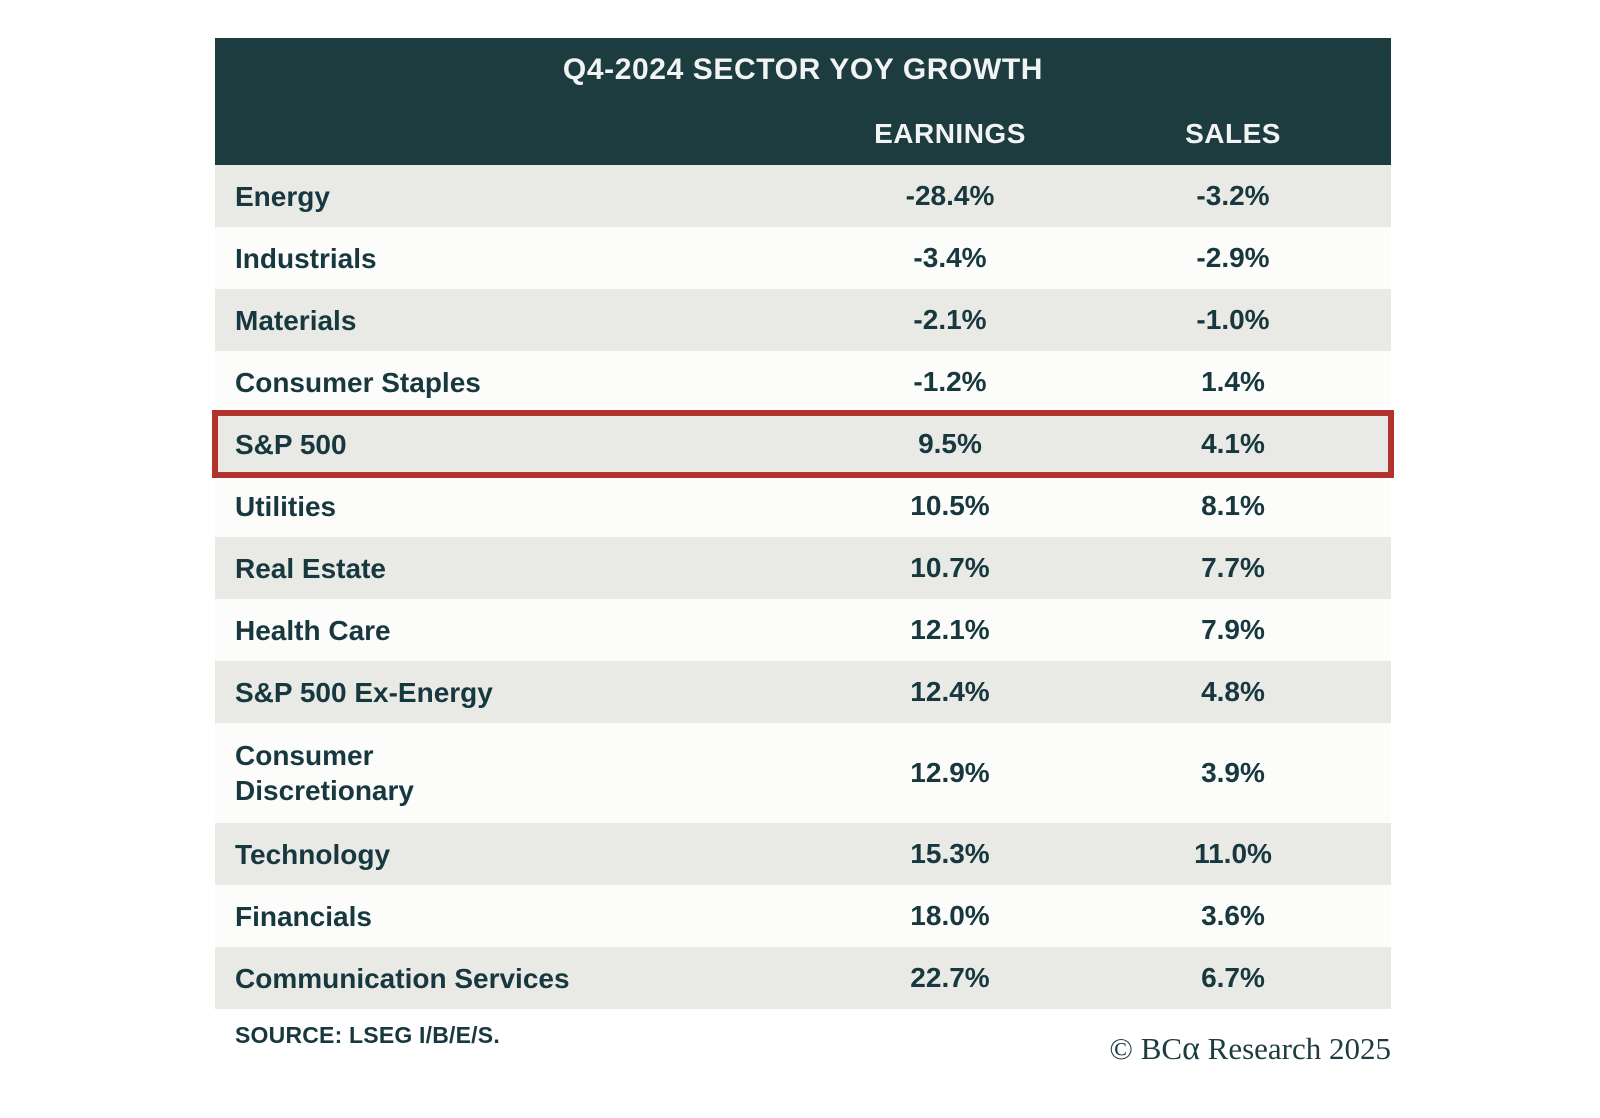 The height and width of the screenshot is (1118, 1600). Describe the element at coordinates (950, 257) in the screenshot. I see `earnings-value: -3.4%` at that location.